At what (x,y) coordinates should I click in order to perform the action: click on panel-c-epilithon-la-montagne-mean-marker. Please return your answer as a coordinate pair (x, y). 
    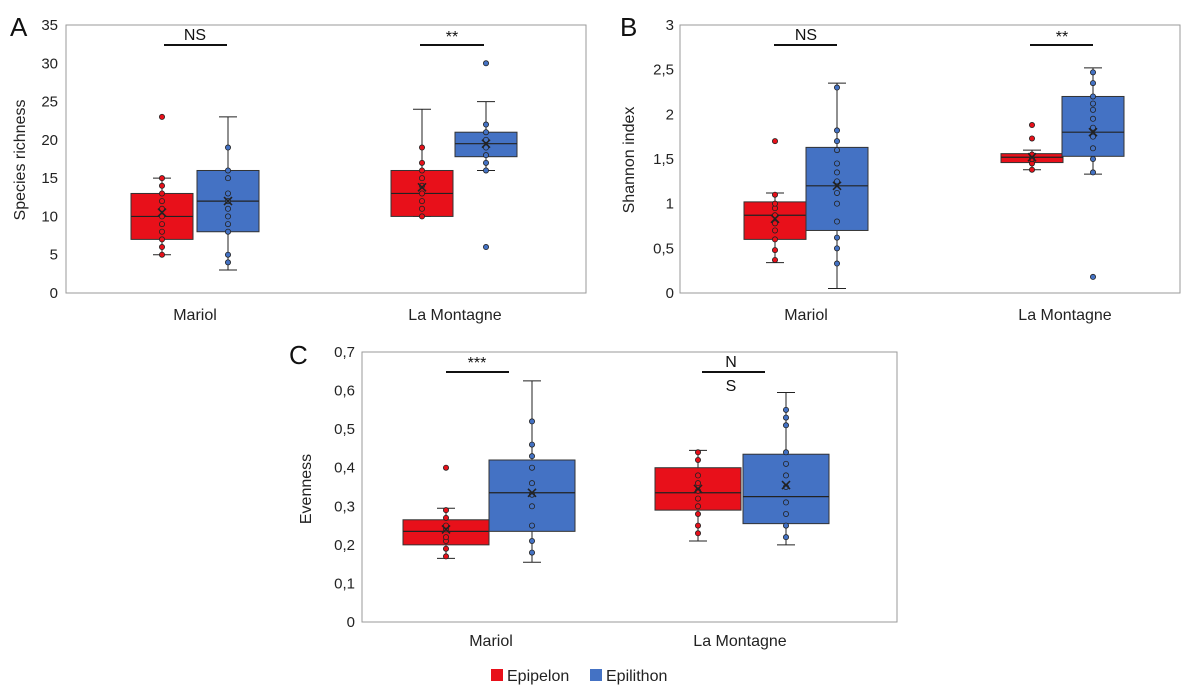
    Looking at the image, I should click on (786, 485).